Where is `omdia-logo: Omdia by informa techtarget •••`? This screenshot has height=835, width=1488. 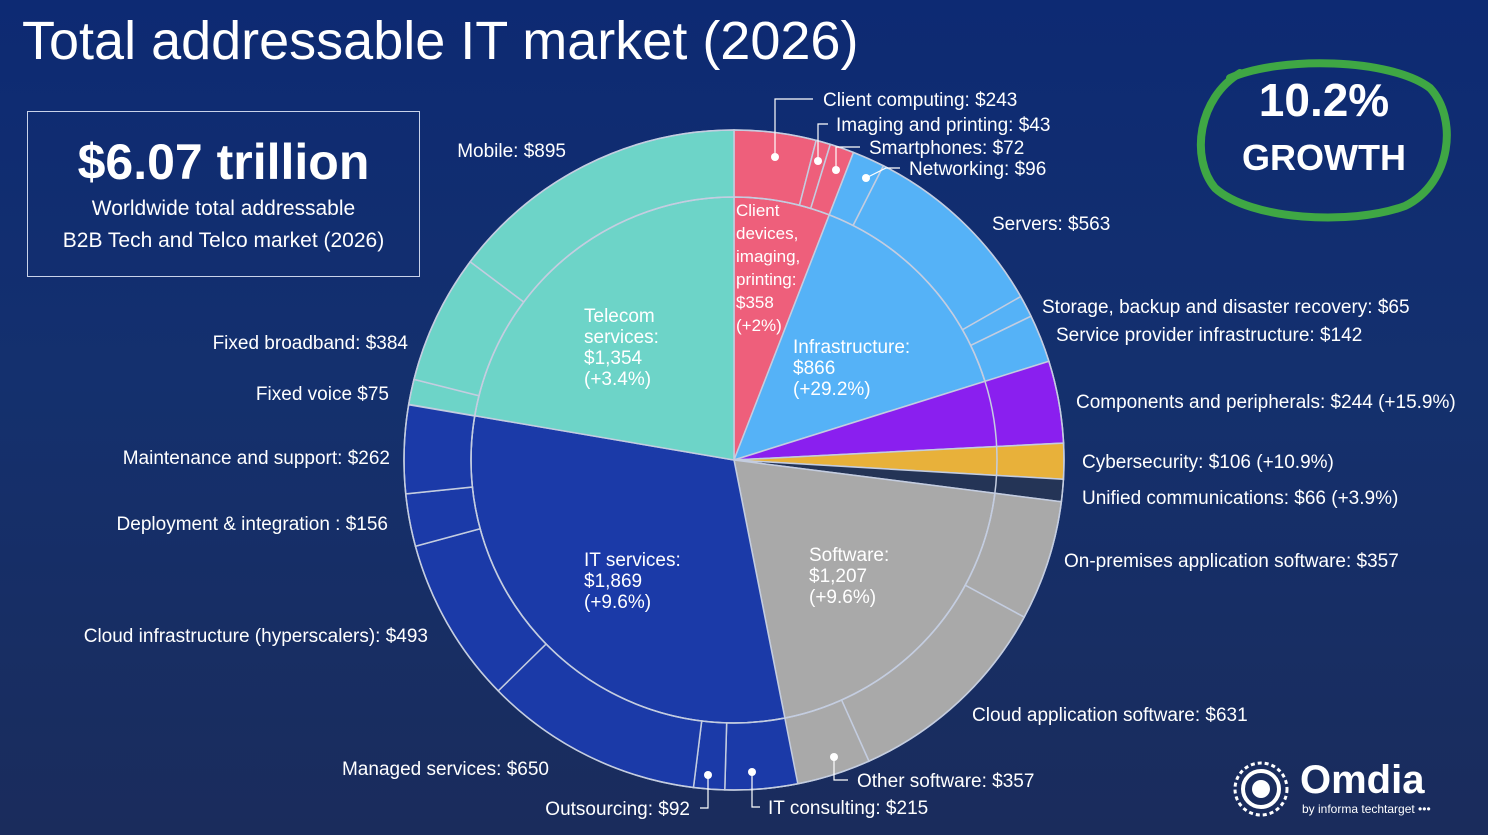 omdia-logo: Omdia by informa techtarget ••• is located at coordinates (1348, 788).